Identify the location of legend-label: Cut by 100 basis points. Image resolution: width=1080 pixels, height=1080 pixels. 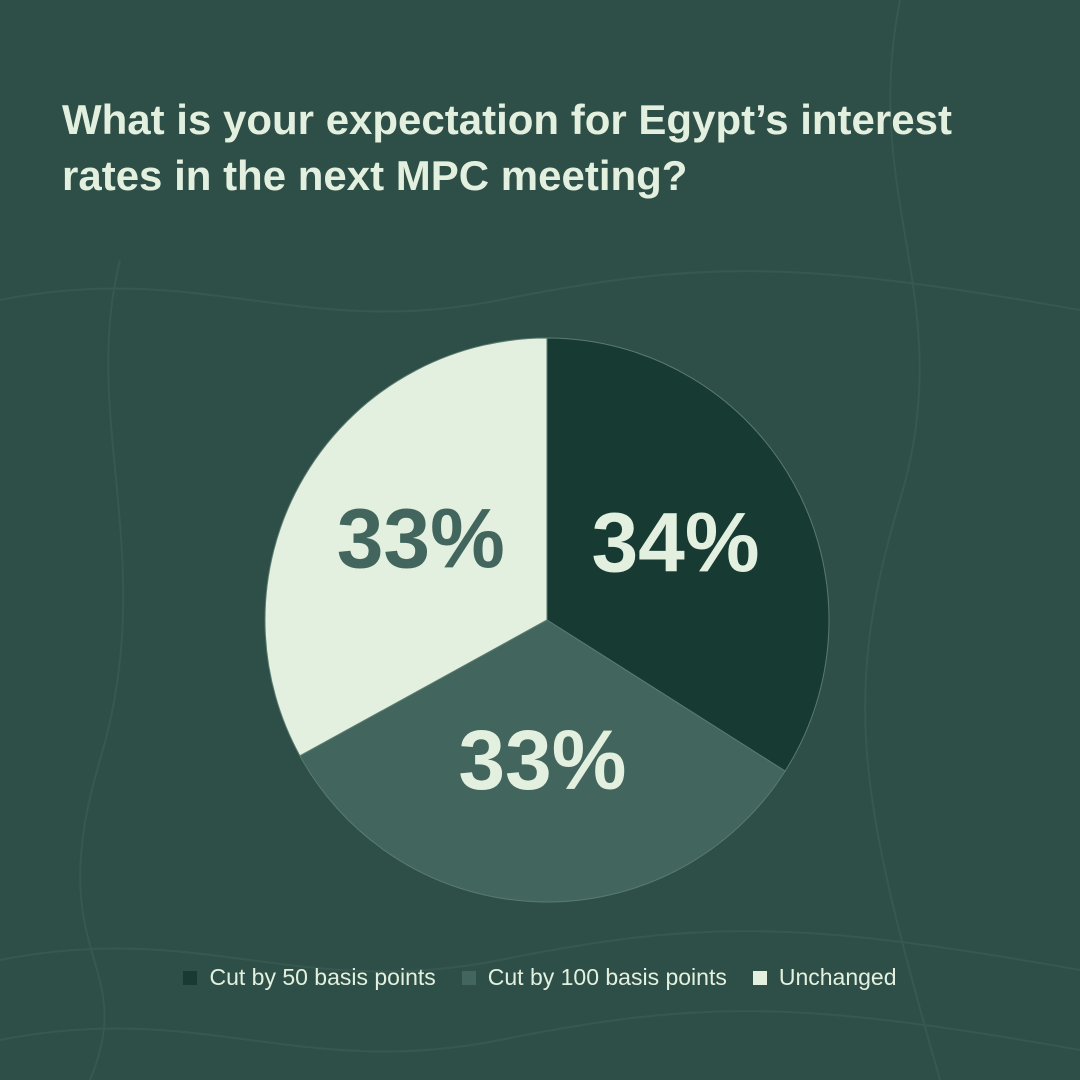
(607, 977).